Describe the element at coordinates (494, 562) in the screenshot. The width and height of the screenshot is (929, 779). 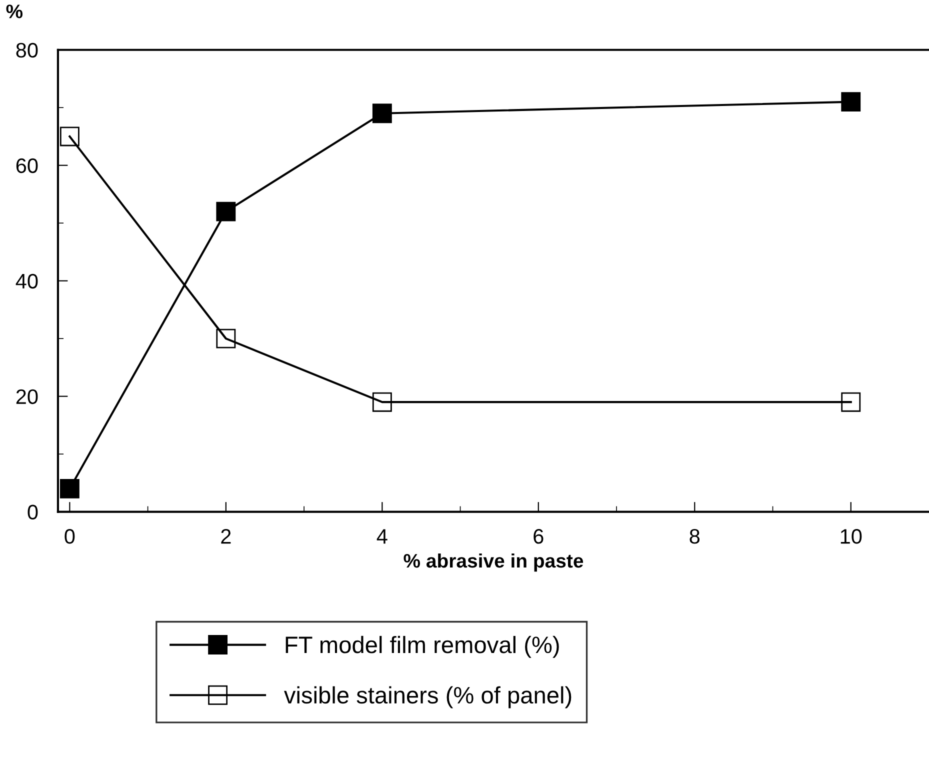
I see `x-axis-title: % abrasive in paste` at that location.